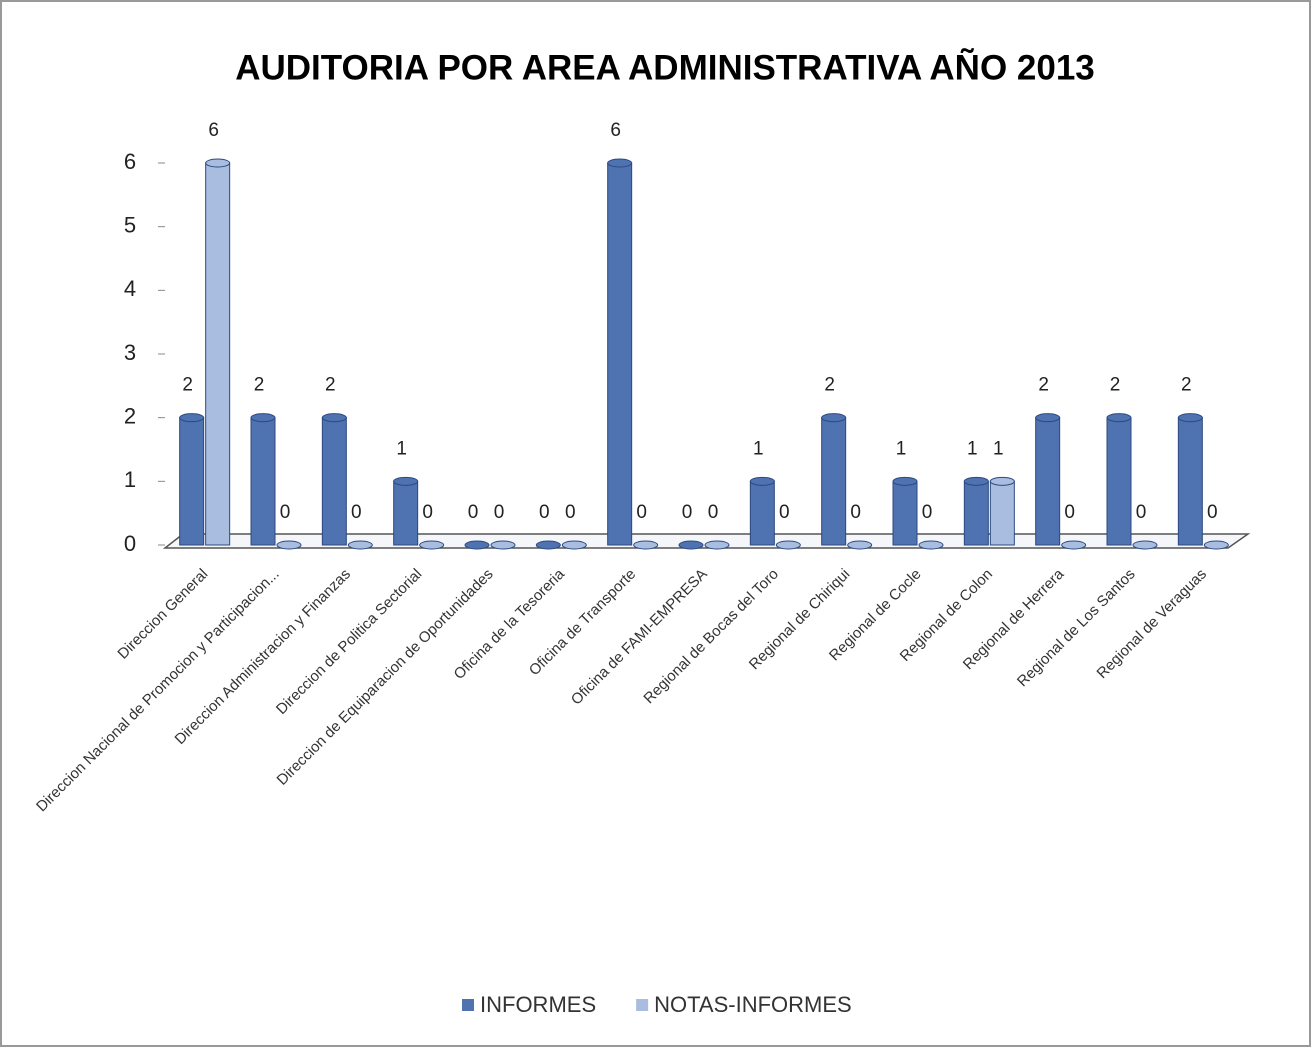  Describe the element at coordinates (130, 224) in the screenshot. I see `y-tick-label: 5` at that location.